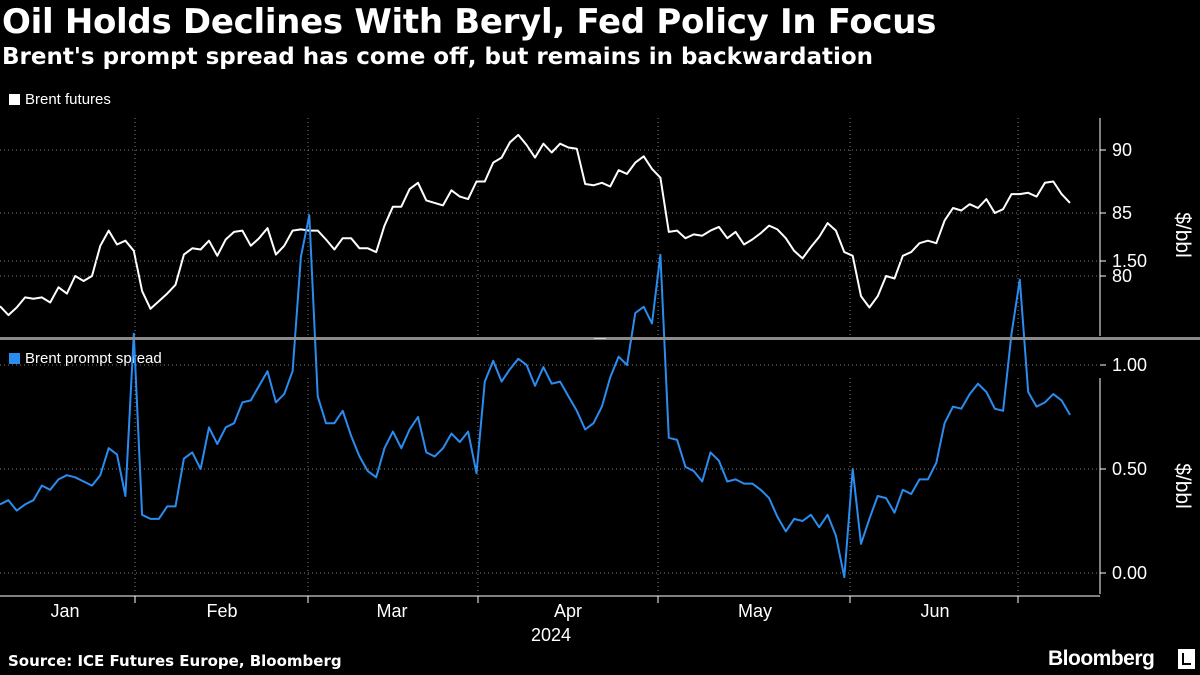 Image resolution: width=1200 pixels, height=675 pixels. I want to click on x-tick-label-feb: Feb, so click(221, 611).